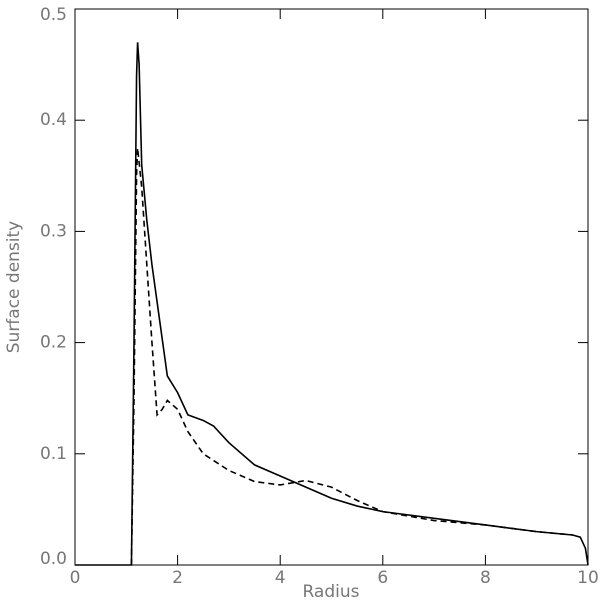  Describe the element at coordinates (485, 578) in the screenshot. I see `x-tick-label: 8` at that location.